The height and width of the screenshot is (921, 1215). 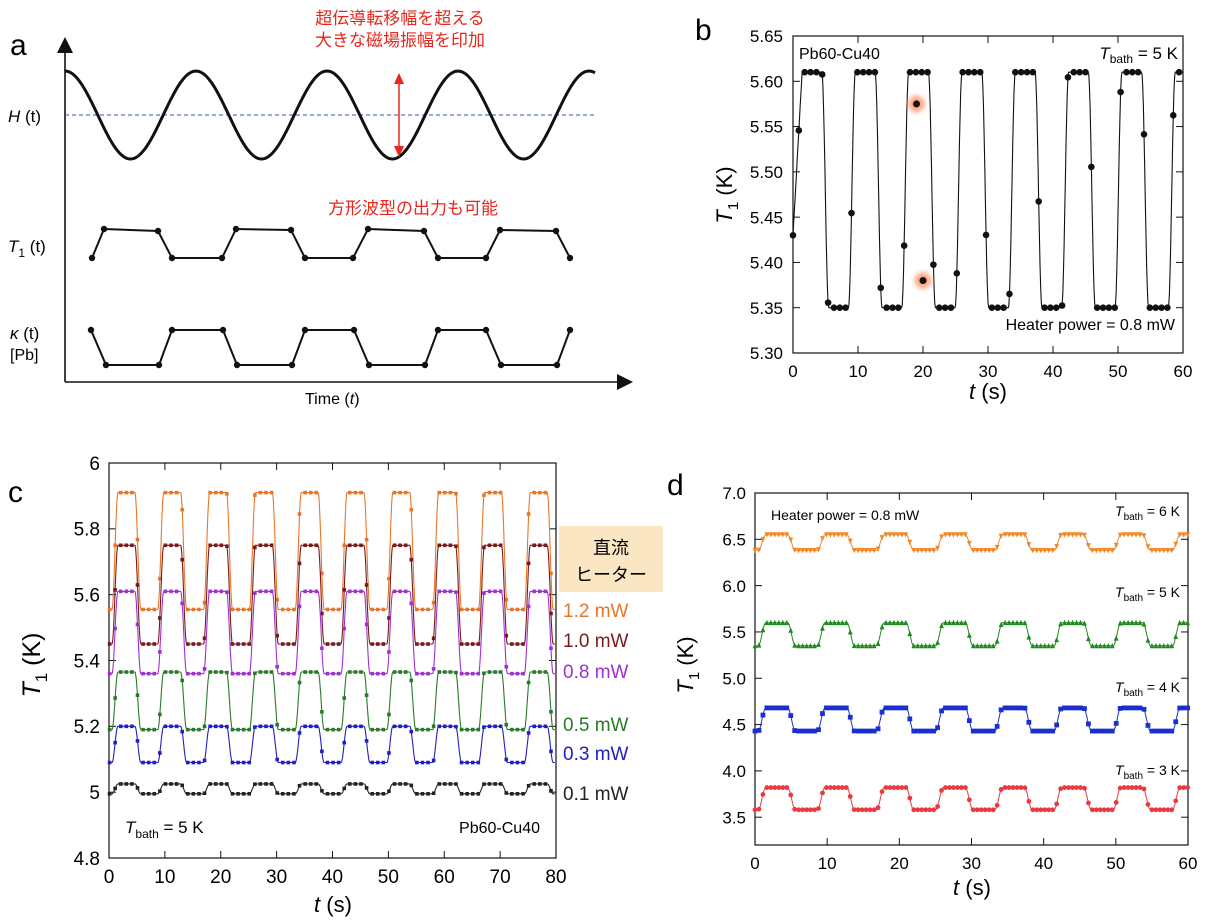 I want to click on panel-a-t1-wave, so click(x=331, y=243).